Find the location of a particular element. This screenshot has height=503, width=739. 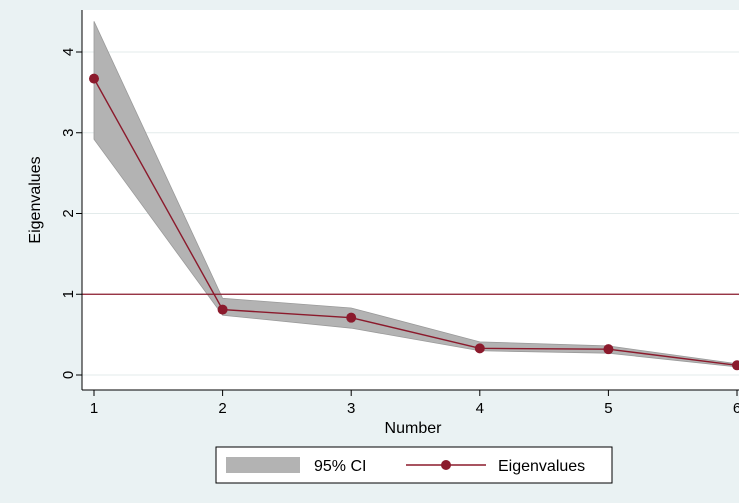

x-tick-label-5: 5 is located at coordinates (608, 408).